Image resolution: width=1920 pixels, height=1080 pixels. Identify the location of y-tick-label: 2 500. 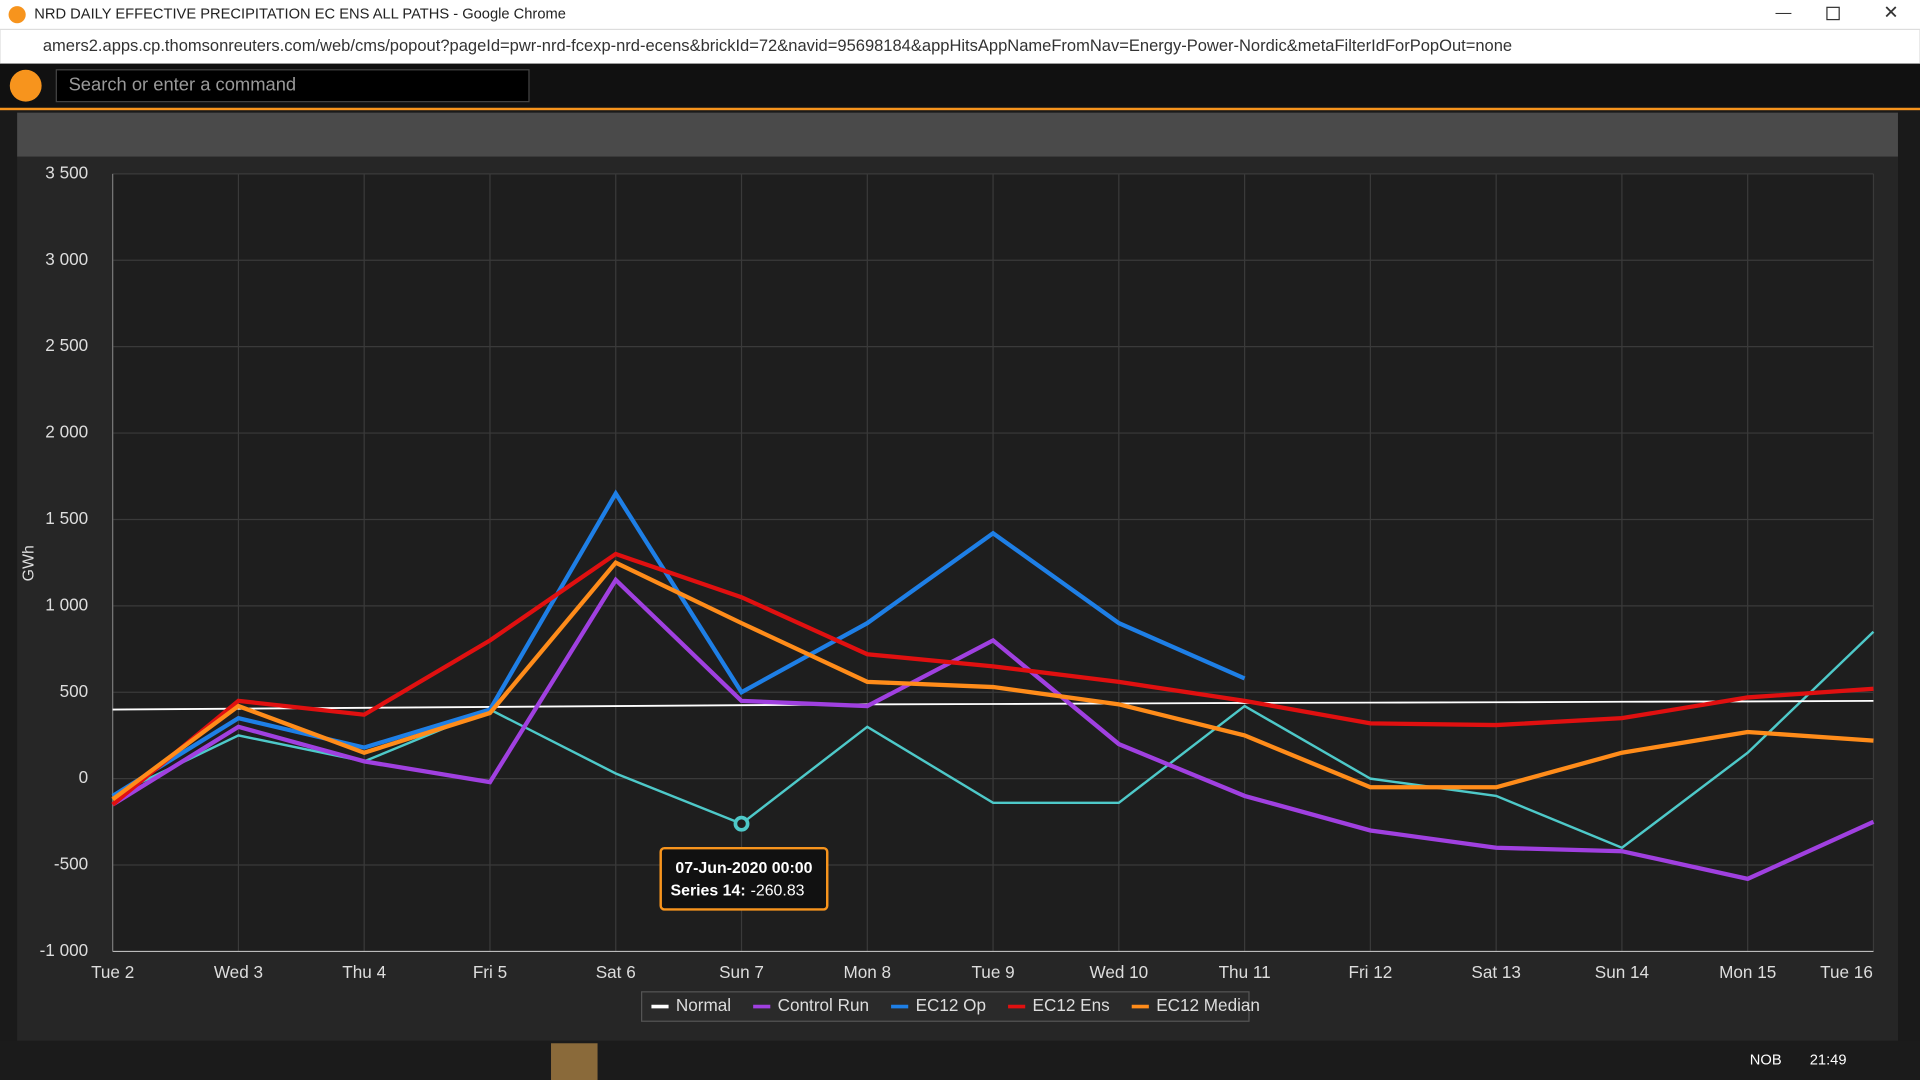
(66, 345).